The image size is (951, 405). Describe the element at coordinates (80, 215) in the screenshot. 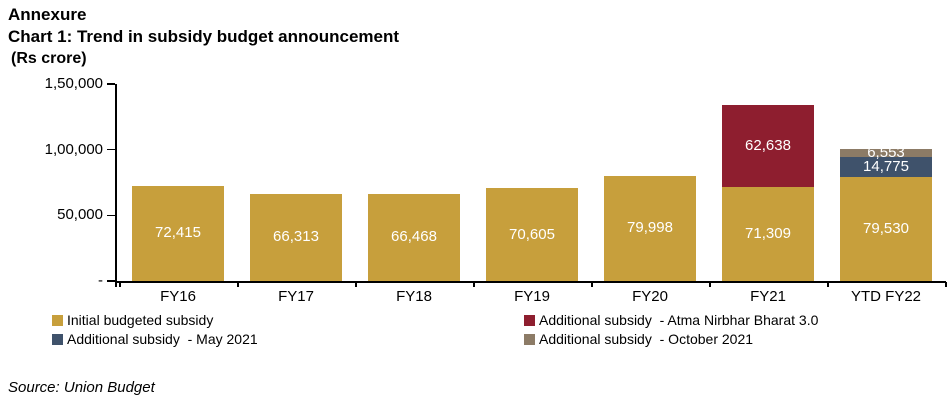

I see `y-axis-tick-label: 50,000` at that location.